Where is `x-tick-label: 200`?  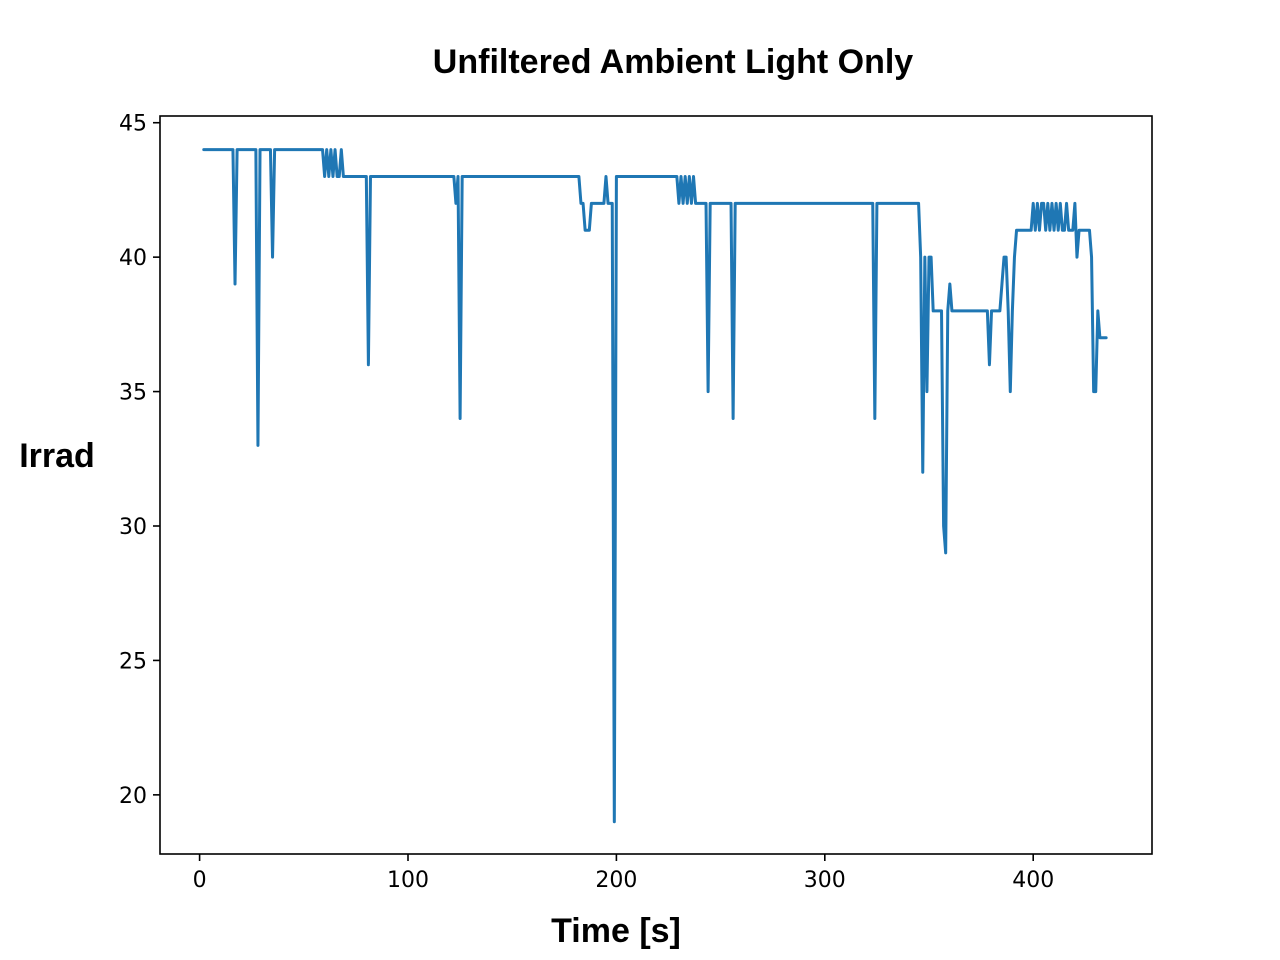 x-tick-label: 200 is located at coordinates (616, 880).